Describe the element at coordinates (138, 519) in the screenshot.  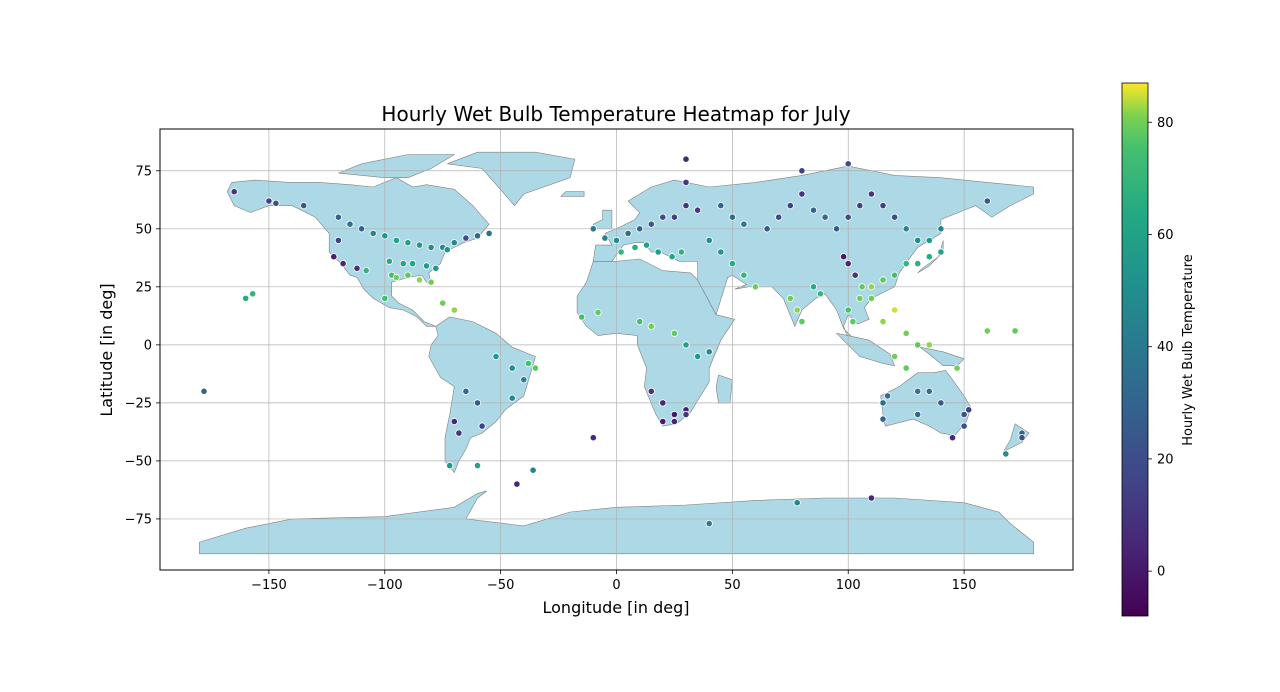
I see `y-tick-label: −75` at that location.